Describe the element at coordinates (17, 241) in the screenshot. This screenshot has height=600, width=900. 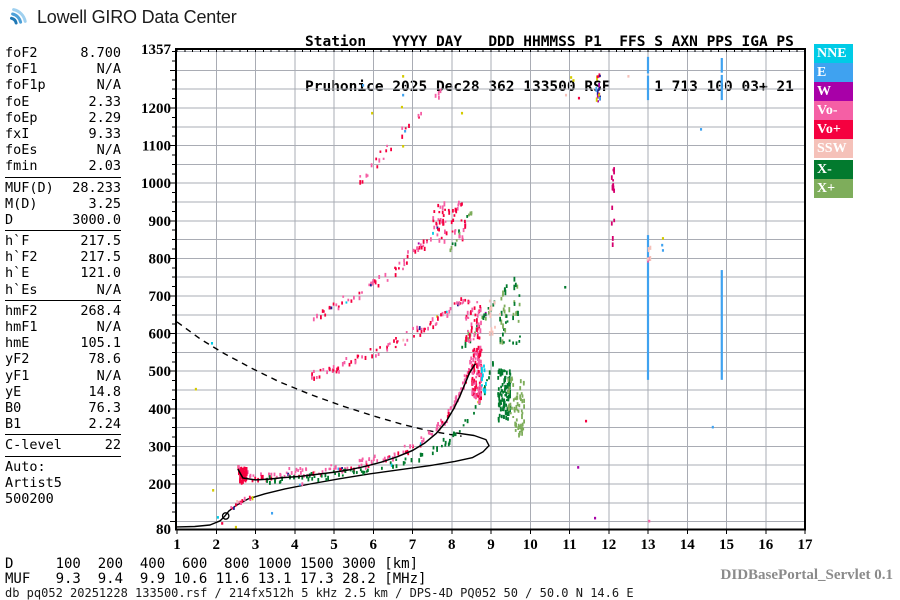
I see `readout-label: h`F` at that location.